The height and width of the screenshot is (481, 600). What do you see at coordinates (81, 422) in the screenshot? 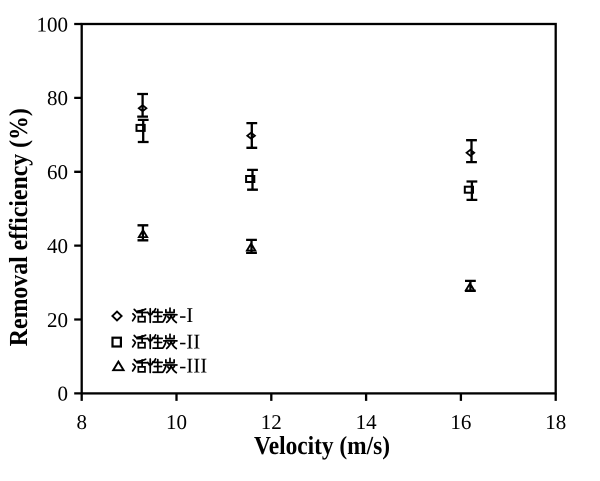
I see `svg-text: 8` at bounding box center [81, 422].